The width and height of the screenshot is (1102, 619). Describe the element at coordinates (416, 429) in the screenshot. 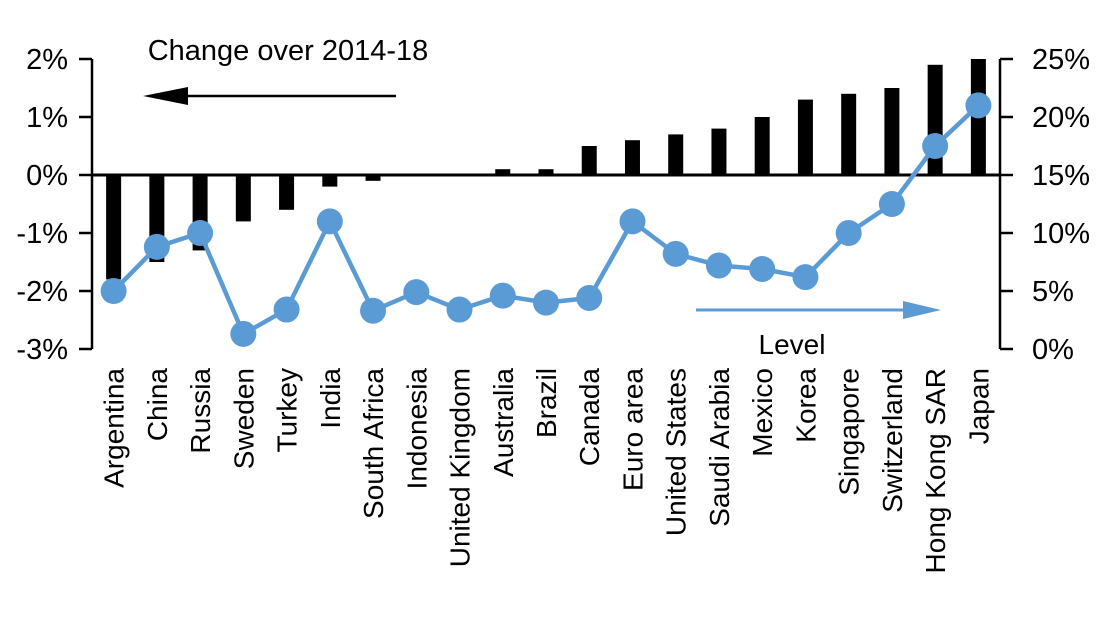

I see `category-label-indonesia: Indonesia` at that location.